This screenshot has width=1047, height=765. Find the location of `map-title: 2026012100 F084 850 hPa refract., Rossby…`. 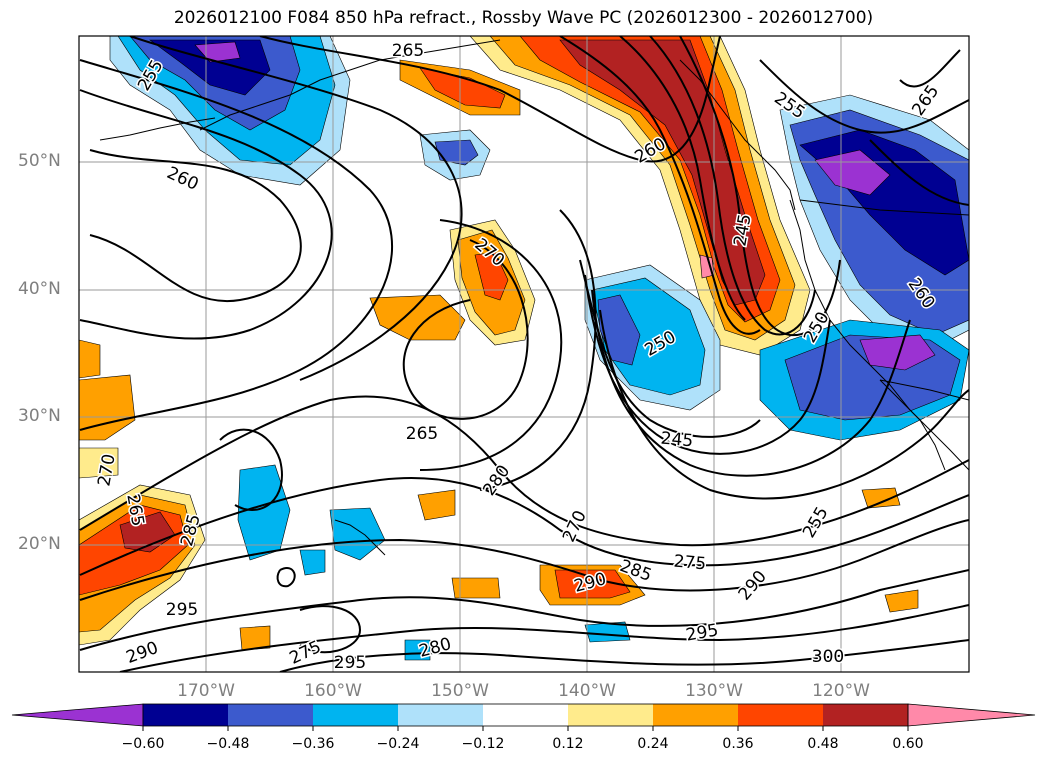

map-title: 2026012100 F084 850 hPa refract., Rossby… is located at coordinates (523, 18).